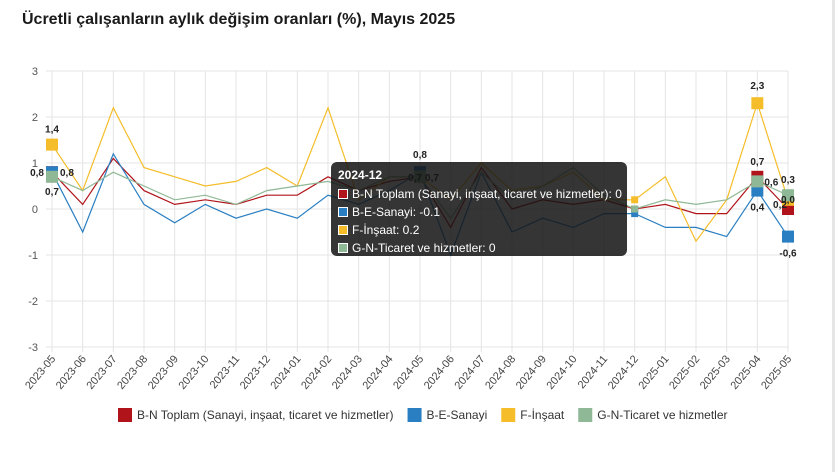  What do you see at coordinates (101, 372) in the screenshot?
I see `x-tick-label: 2023-07` at bounding box center [101, 372].